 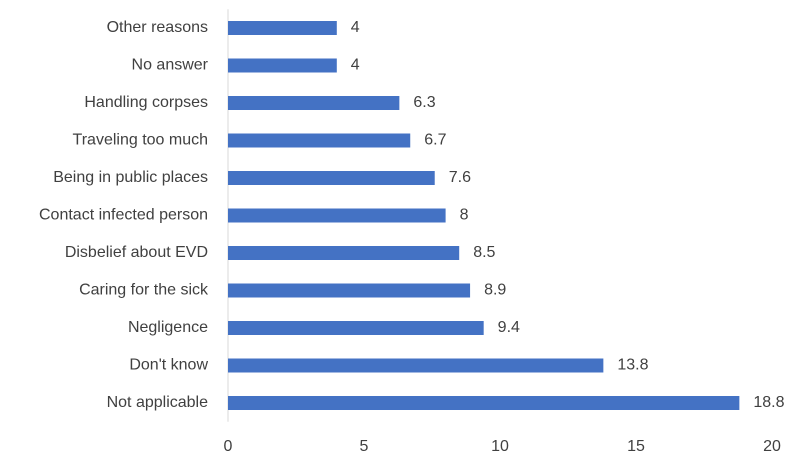 What do you see at coordinates (495, 290) in the screenshot?
I see `data-label: 8.9` at bounding box center [495, 290].